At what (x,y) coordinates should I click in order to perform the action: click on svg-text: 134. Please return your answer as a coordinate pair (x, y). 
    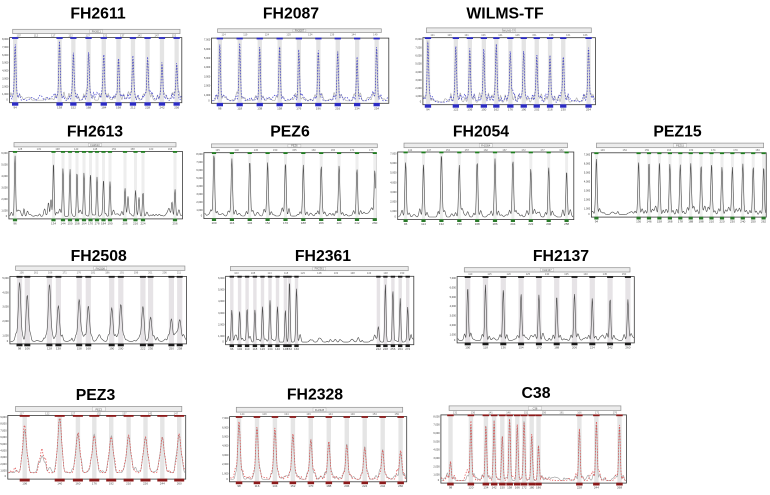
    Looking at the image, I should click on (485, 488).